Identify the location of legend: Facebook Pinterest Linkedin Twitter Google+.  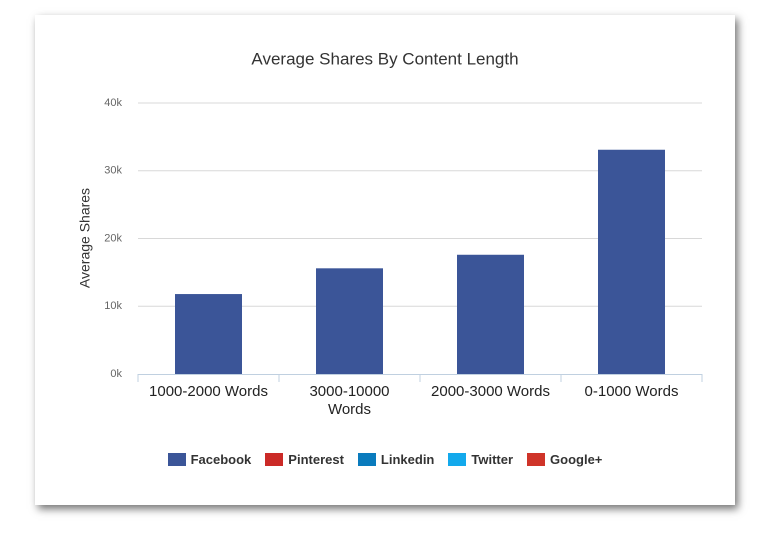
(385, 459).